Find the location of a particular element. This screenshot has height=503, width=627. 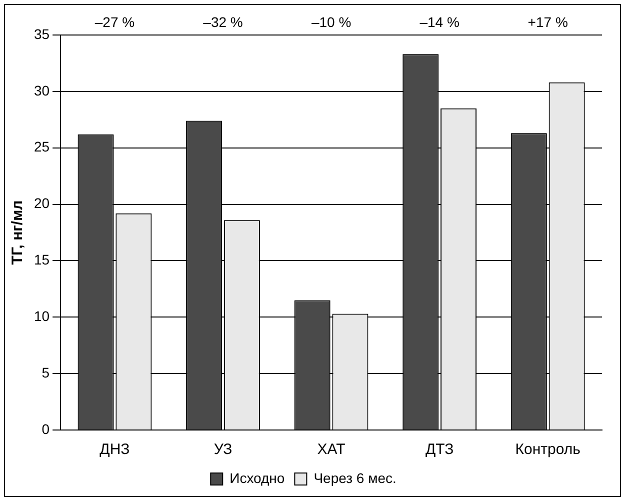

legend-label: Исходно is located at coordinates (257, 478).